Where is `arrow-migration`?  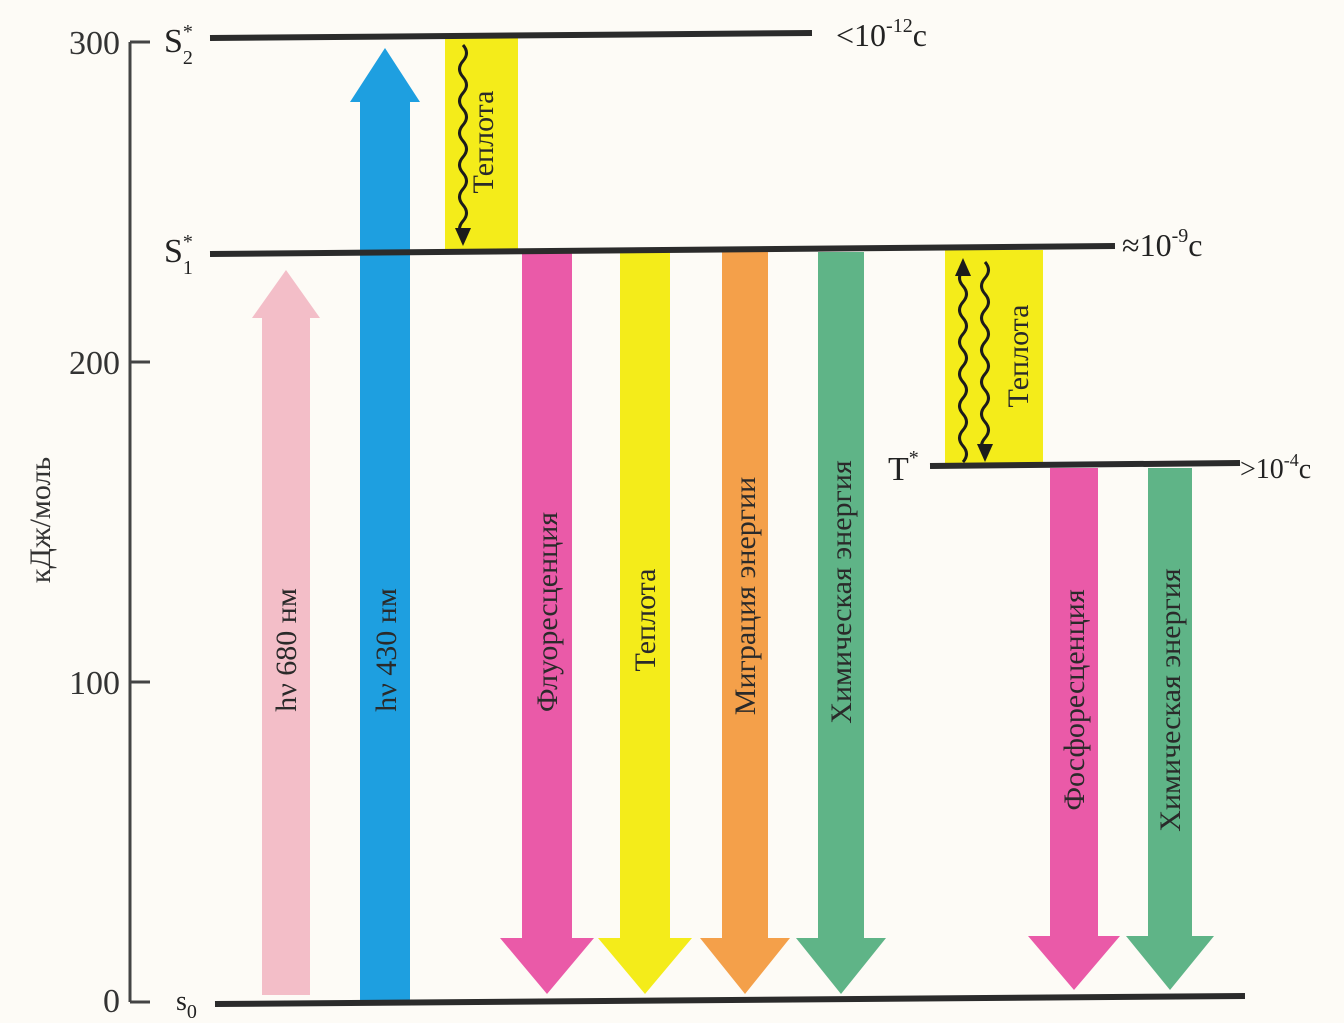
arrow-migration is located at coordinates (745, 623).